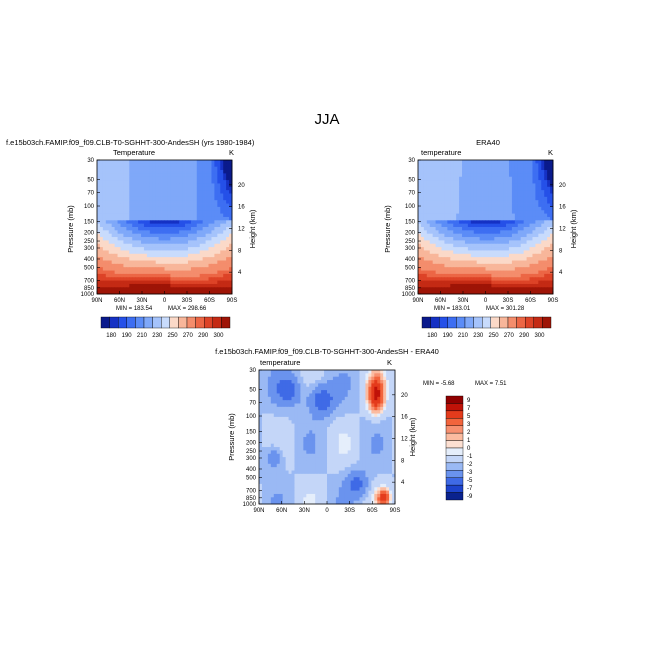  I want to click on model-colorbar-label: 230, so click(157, 336).